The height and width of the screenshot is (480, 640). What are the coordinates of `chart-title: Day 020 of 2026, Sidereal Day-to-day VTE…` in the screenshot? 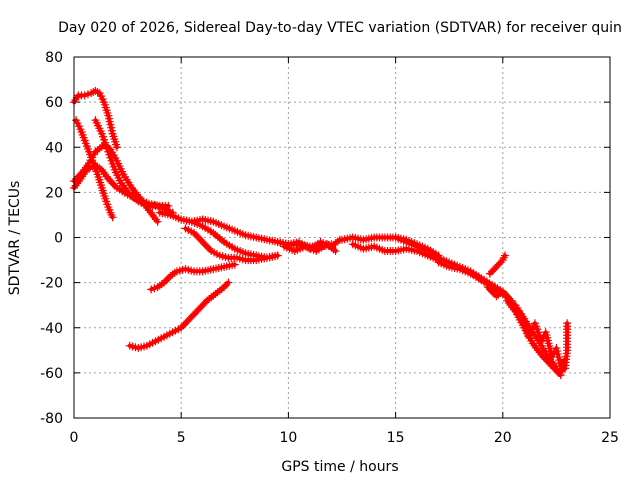 It's located at (340, 28).